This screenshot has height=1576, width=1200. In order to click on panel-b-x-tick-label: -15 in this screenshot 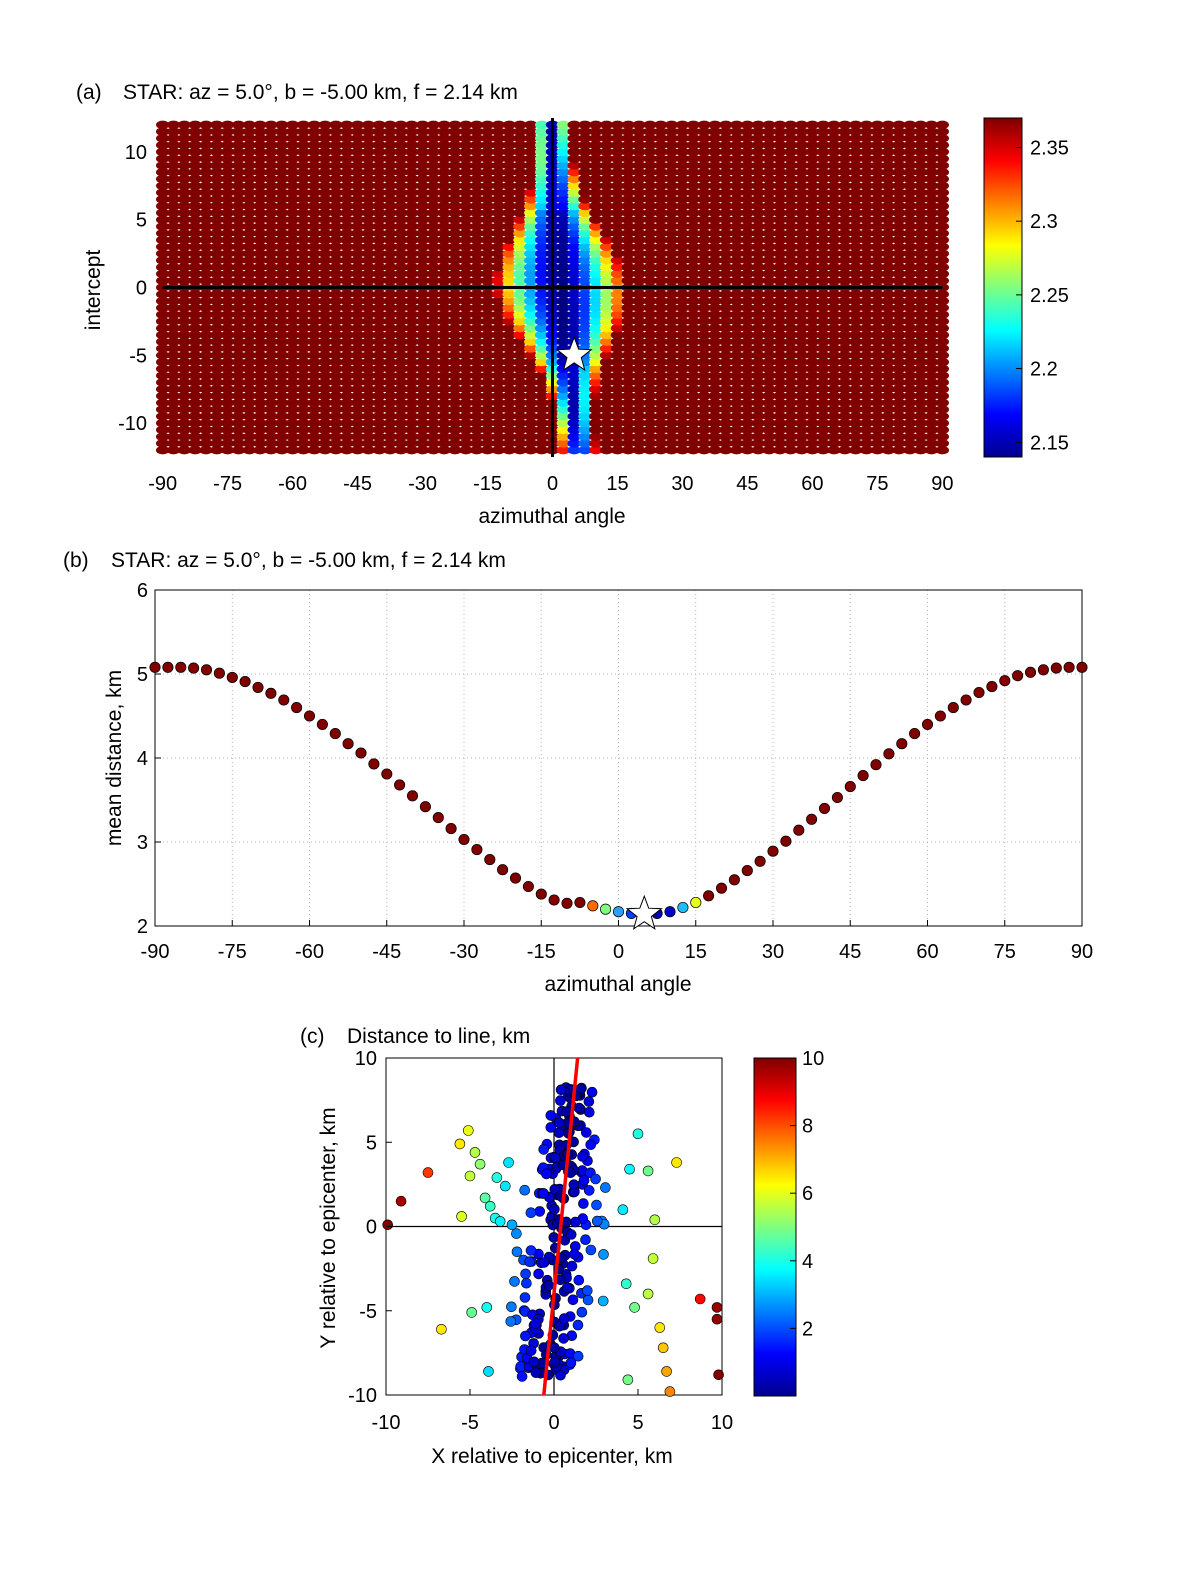, I will do `click(541, 952)`.